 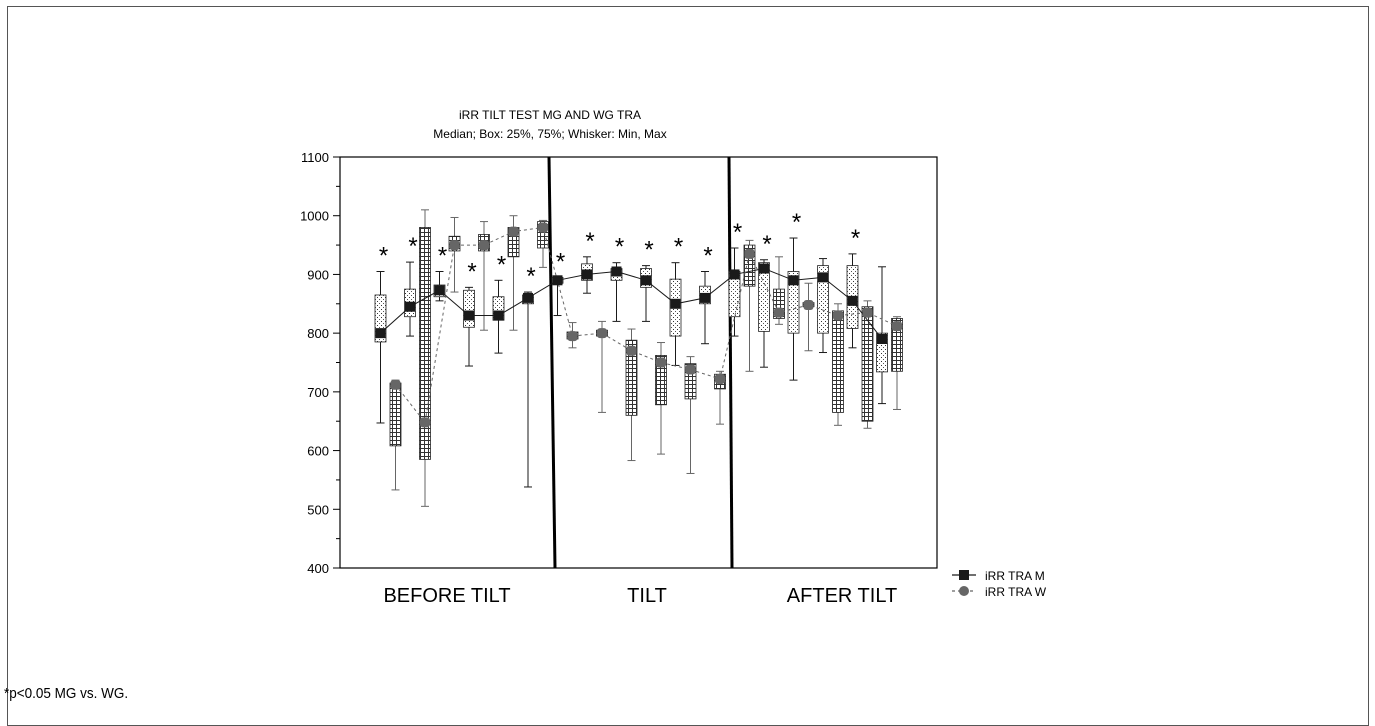 I want to click on significance-star-11: *, so click(x=707, y=255).